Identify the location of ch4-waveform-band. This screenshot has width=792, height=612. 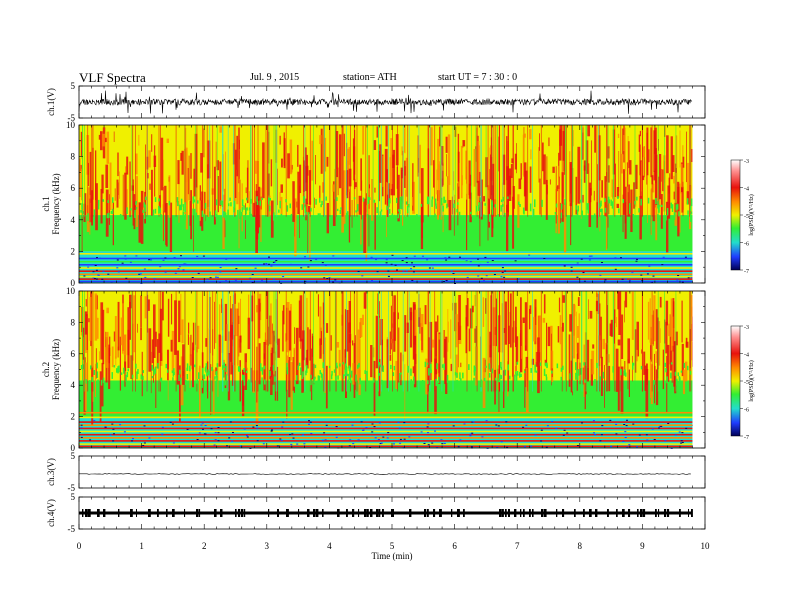
(386, 513).